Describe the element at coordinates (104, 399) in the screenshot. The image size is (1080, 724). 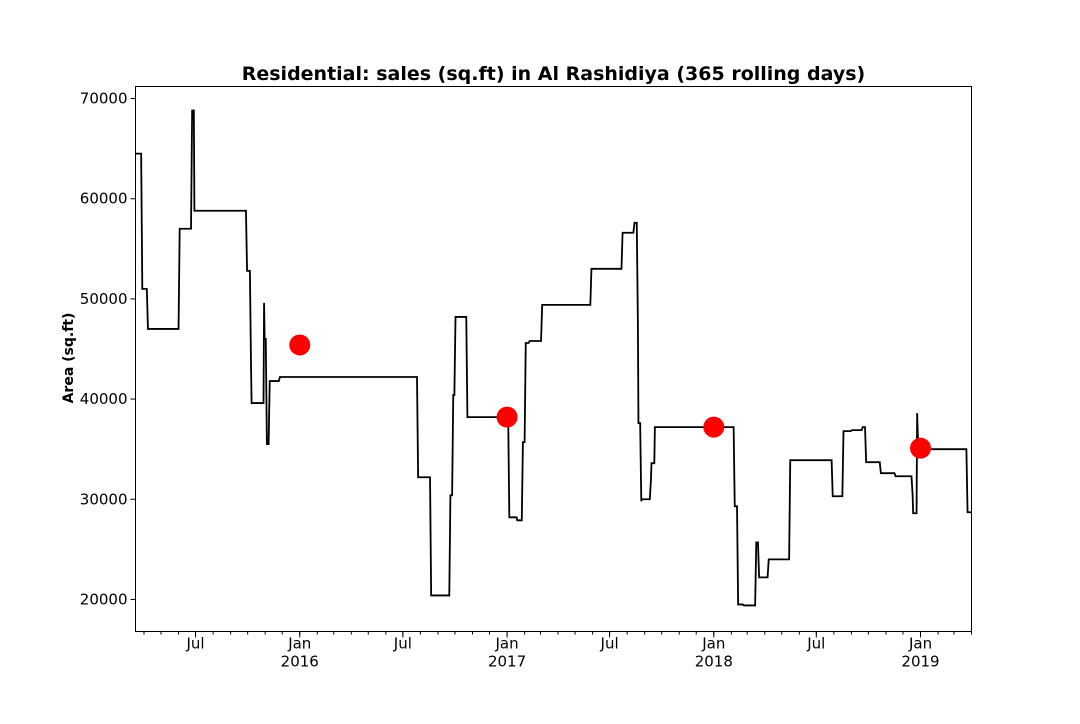
I see `y-tick-label: 40000` at that location.